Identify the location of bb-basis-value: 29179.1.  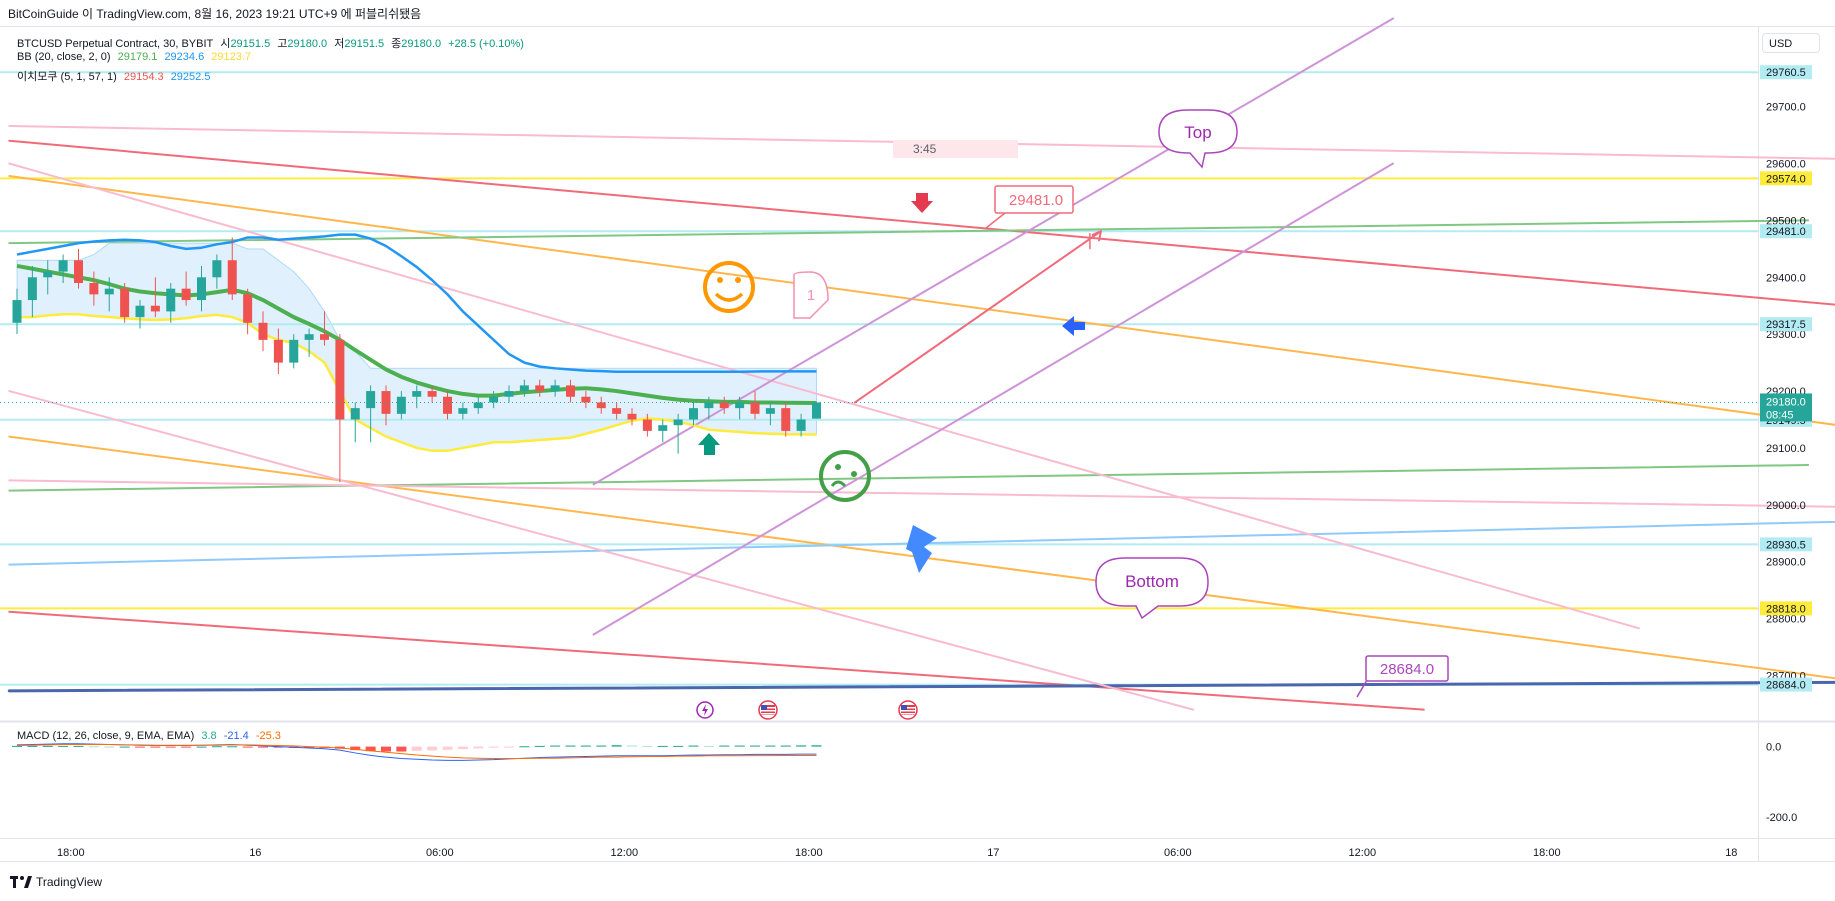
(137, 57).